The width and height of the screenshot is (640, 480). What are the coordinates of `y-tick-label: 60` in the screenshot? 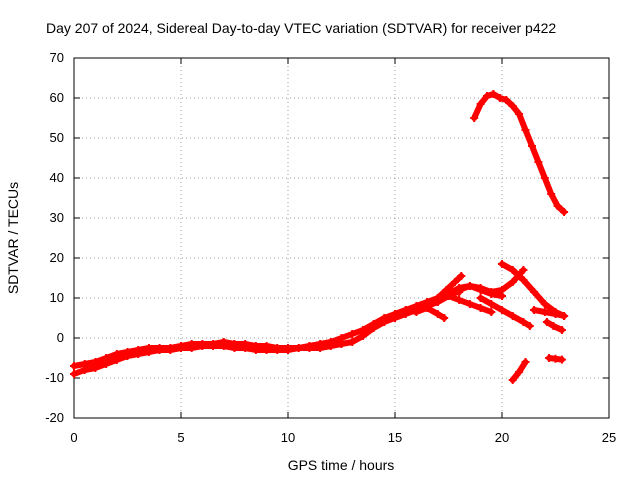 It's located at (57, 97).